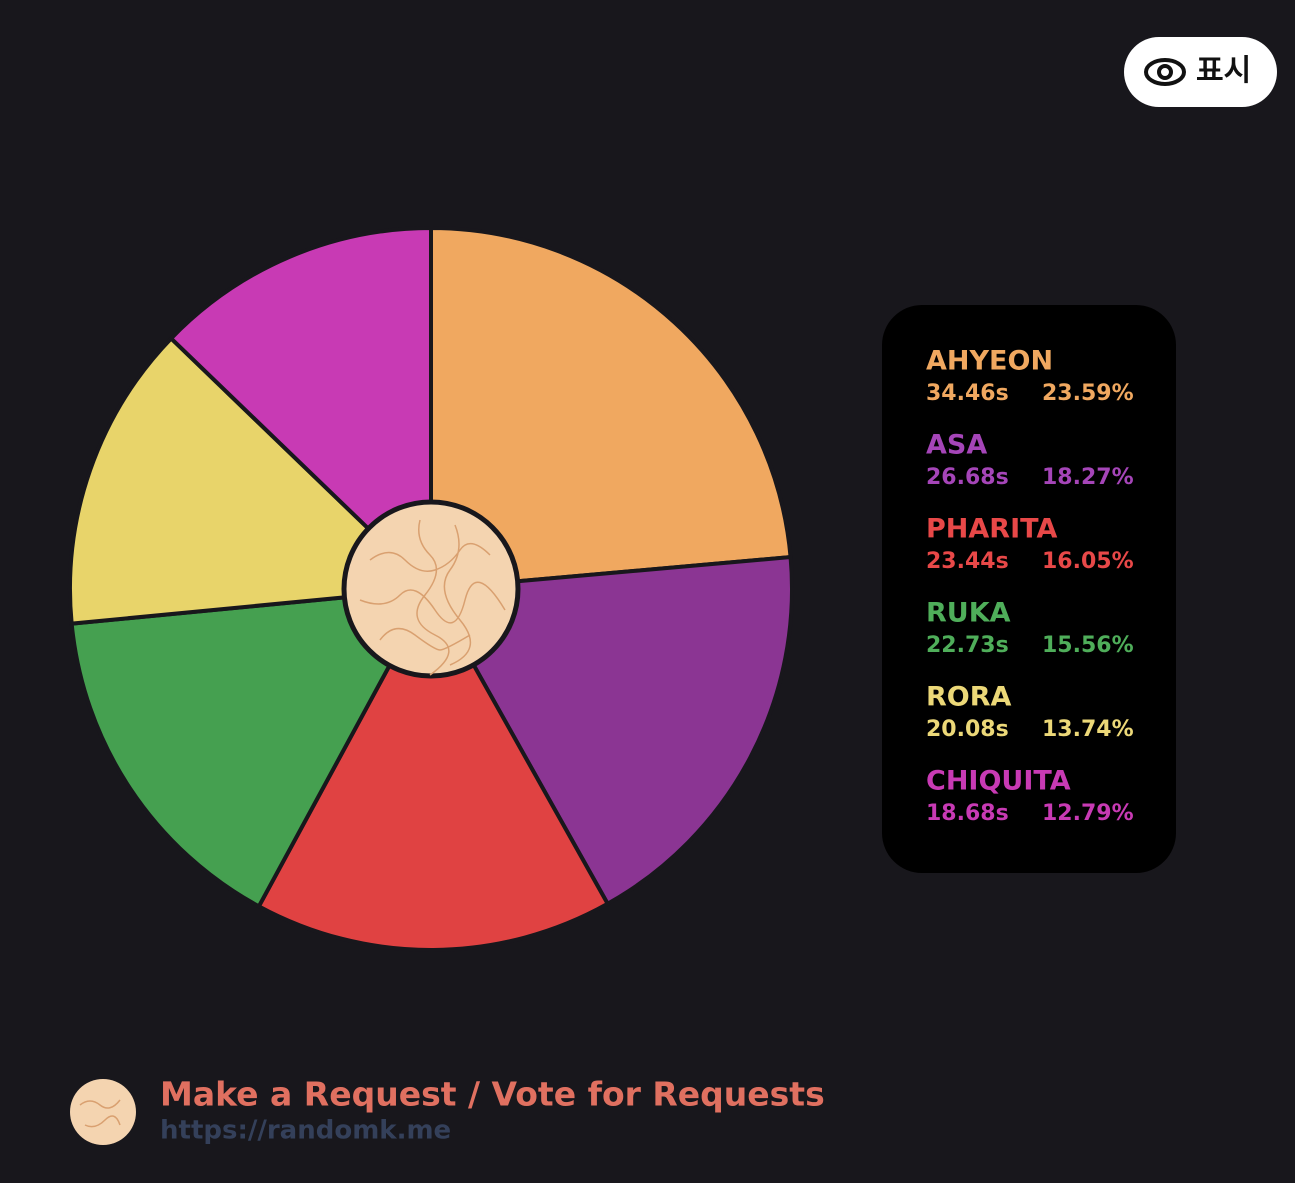 Image resolution: width=1295 pixels, height=1183 pixels. What do you see at coordinates (967, 729) in the screenshot?
I see `legend-duration: 20.08s` at bounding box center [967, 729].